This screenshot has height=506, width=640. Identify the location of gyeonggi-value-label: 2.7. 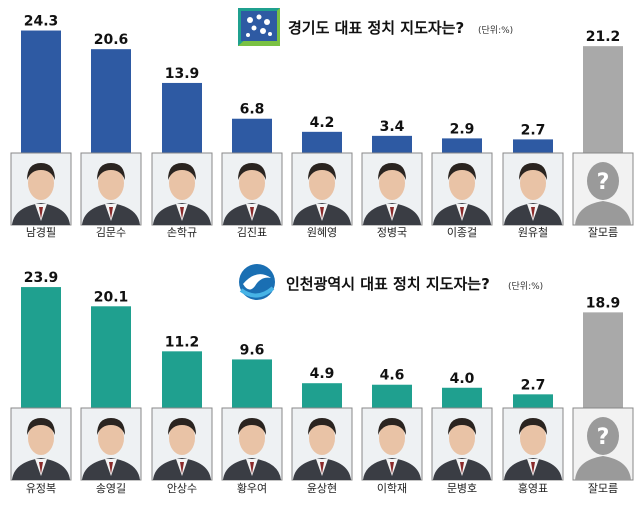
(533, 130).